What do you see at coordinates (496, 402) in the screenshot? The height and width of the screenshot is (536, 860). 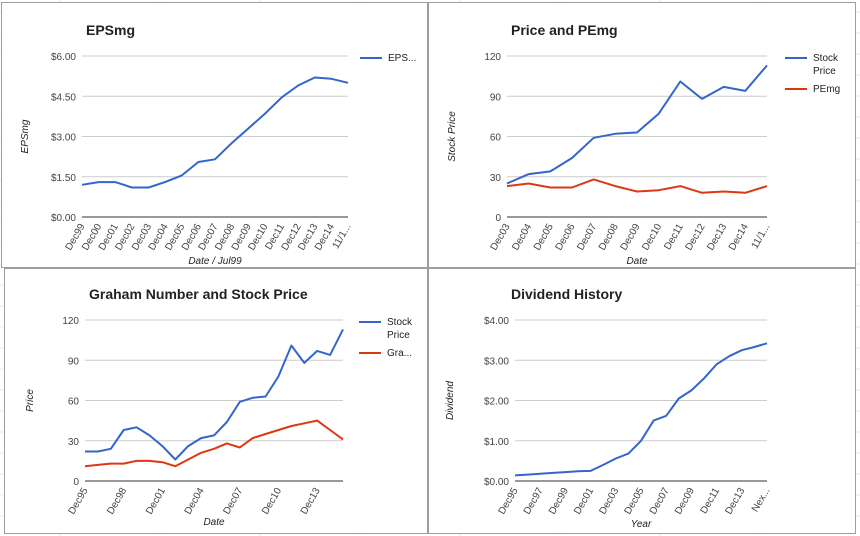 I see `y-tick-label: $2.00` at bounding box center [496, 402].